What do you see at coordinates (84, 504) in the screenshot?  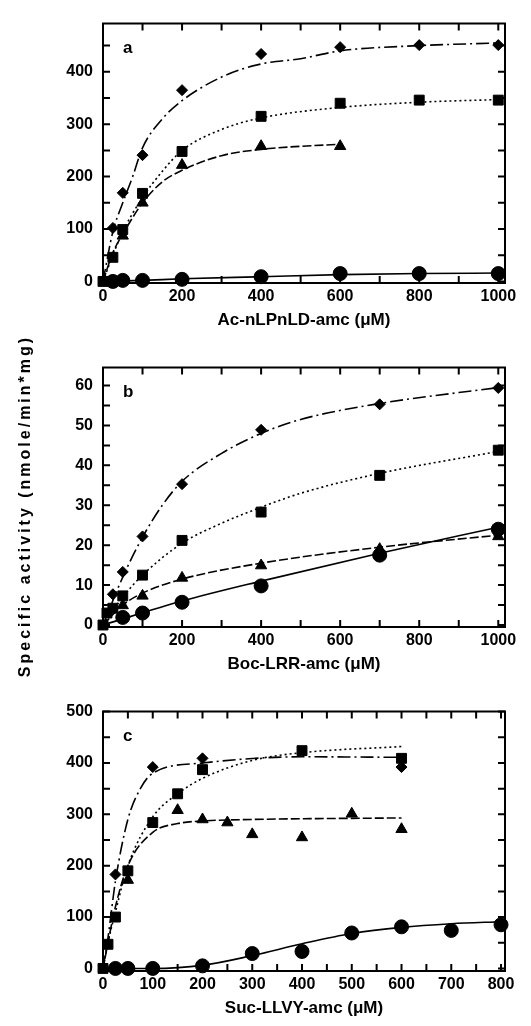 I see `y-tick-label: 30` at bounding box center [84, 504].